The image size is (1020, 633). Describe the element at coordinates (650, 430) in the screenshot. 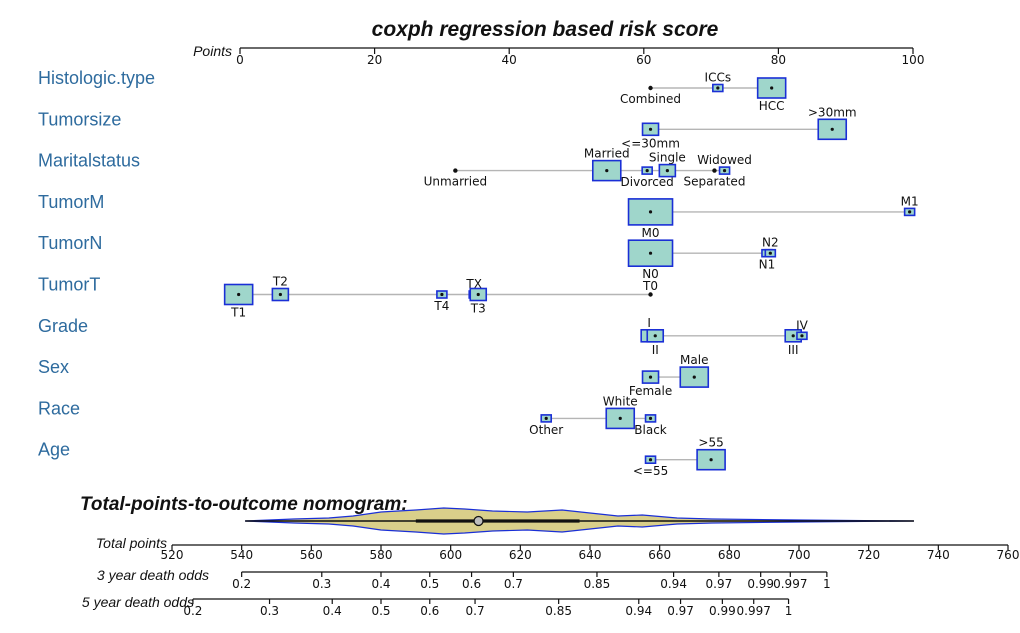

I see `level-label: Black` at that location.